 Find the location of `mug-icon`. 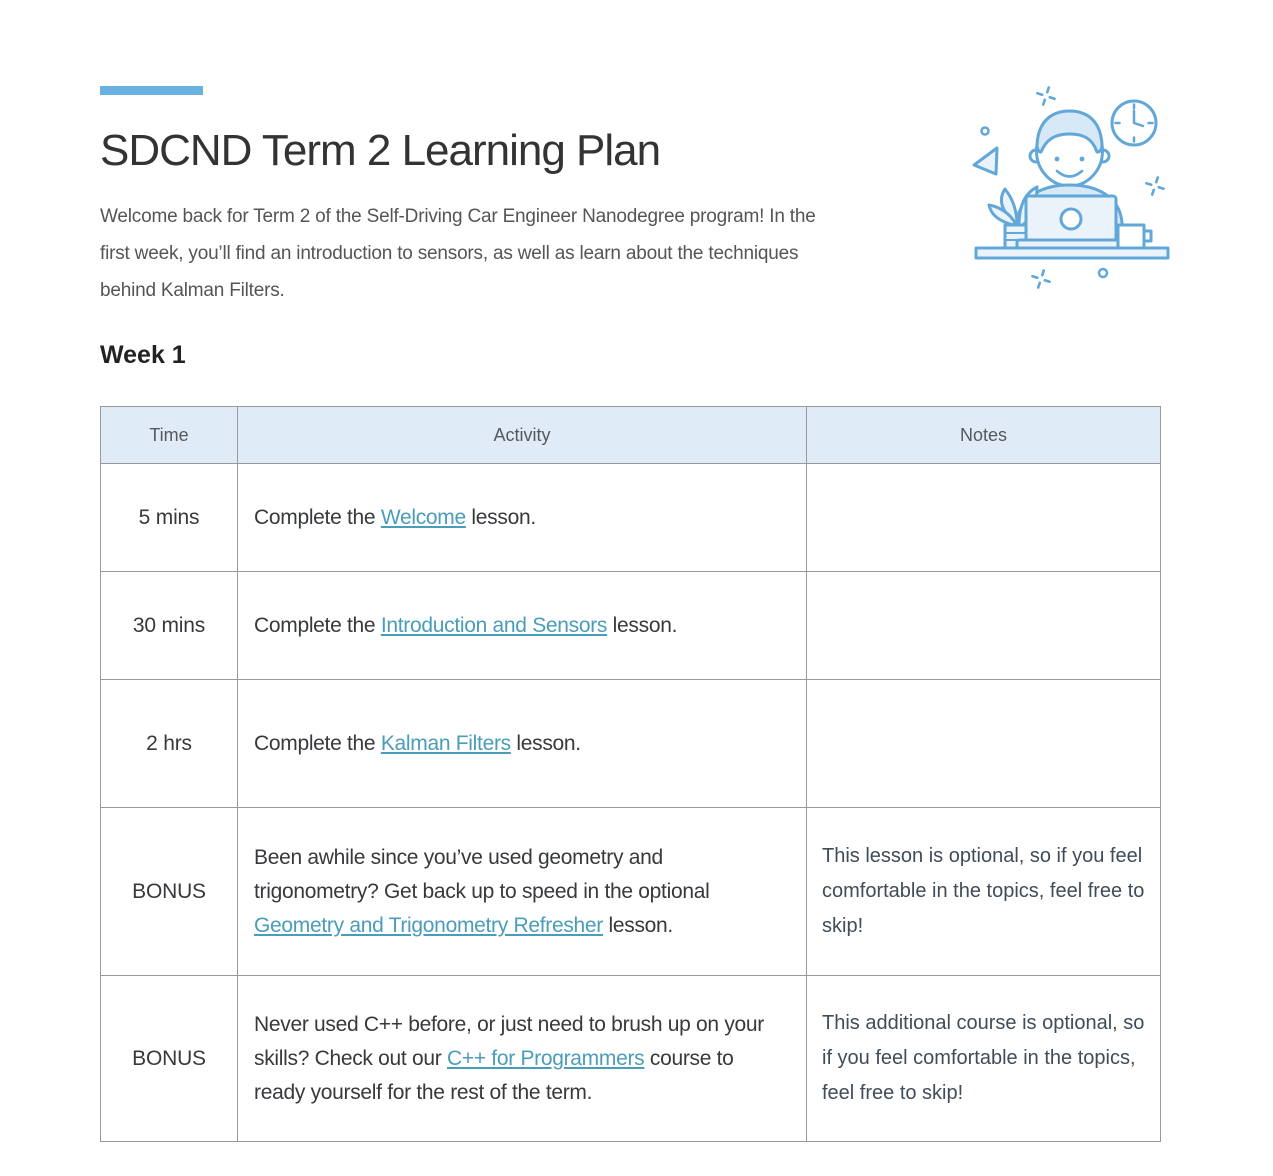

mug-icon is located at coordinates (1134, 236).